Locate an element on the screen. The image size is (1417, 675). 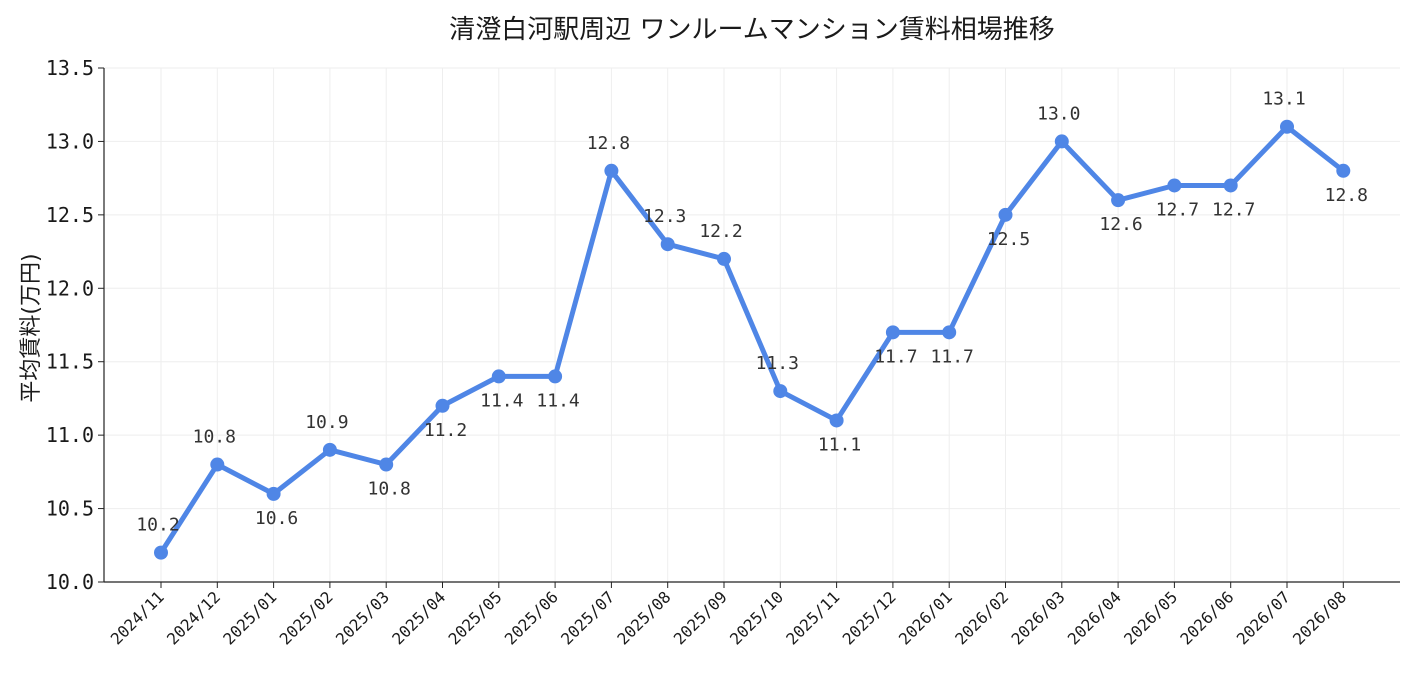
x-tick-label: 2026/04 is located at coordinates (1094, 617).